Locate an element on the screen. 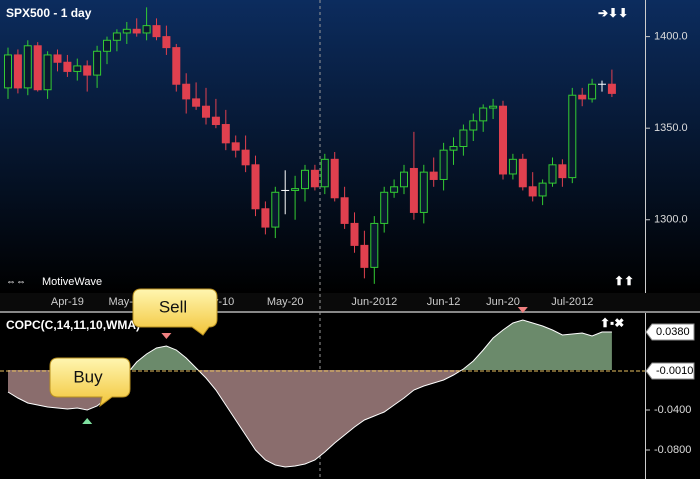  x-tick-label: Apr-19 is located at coordinates (67, 302).